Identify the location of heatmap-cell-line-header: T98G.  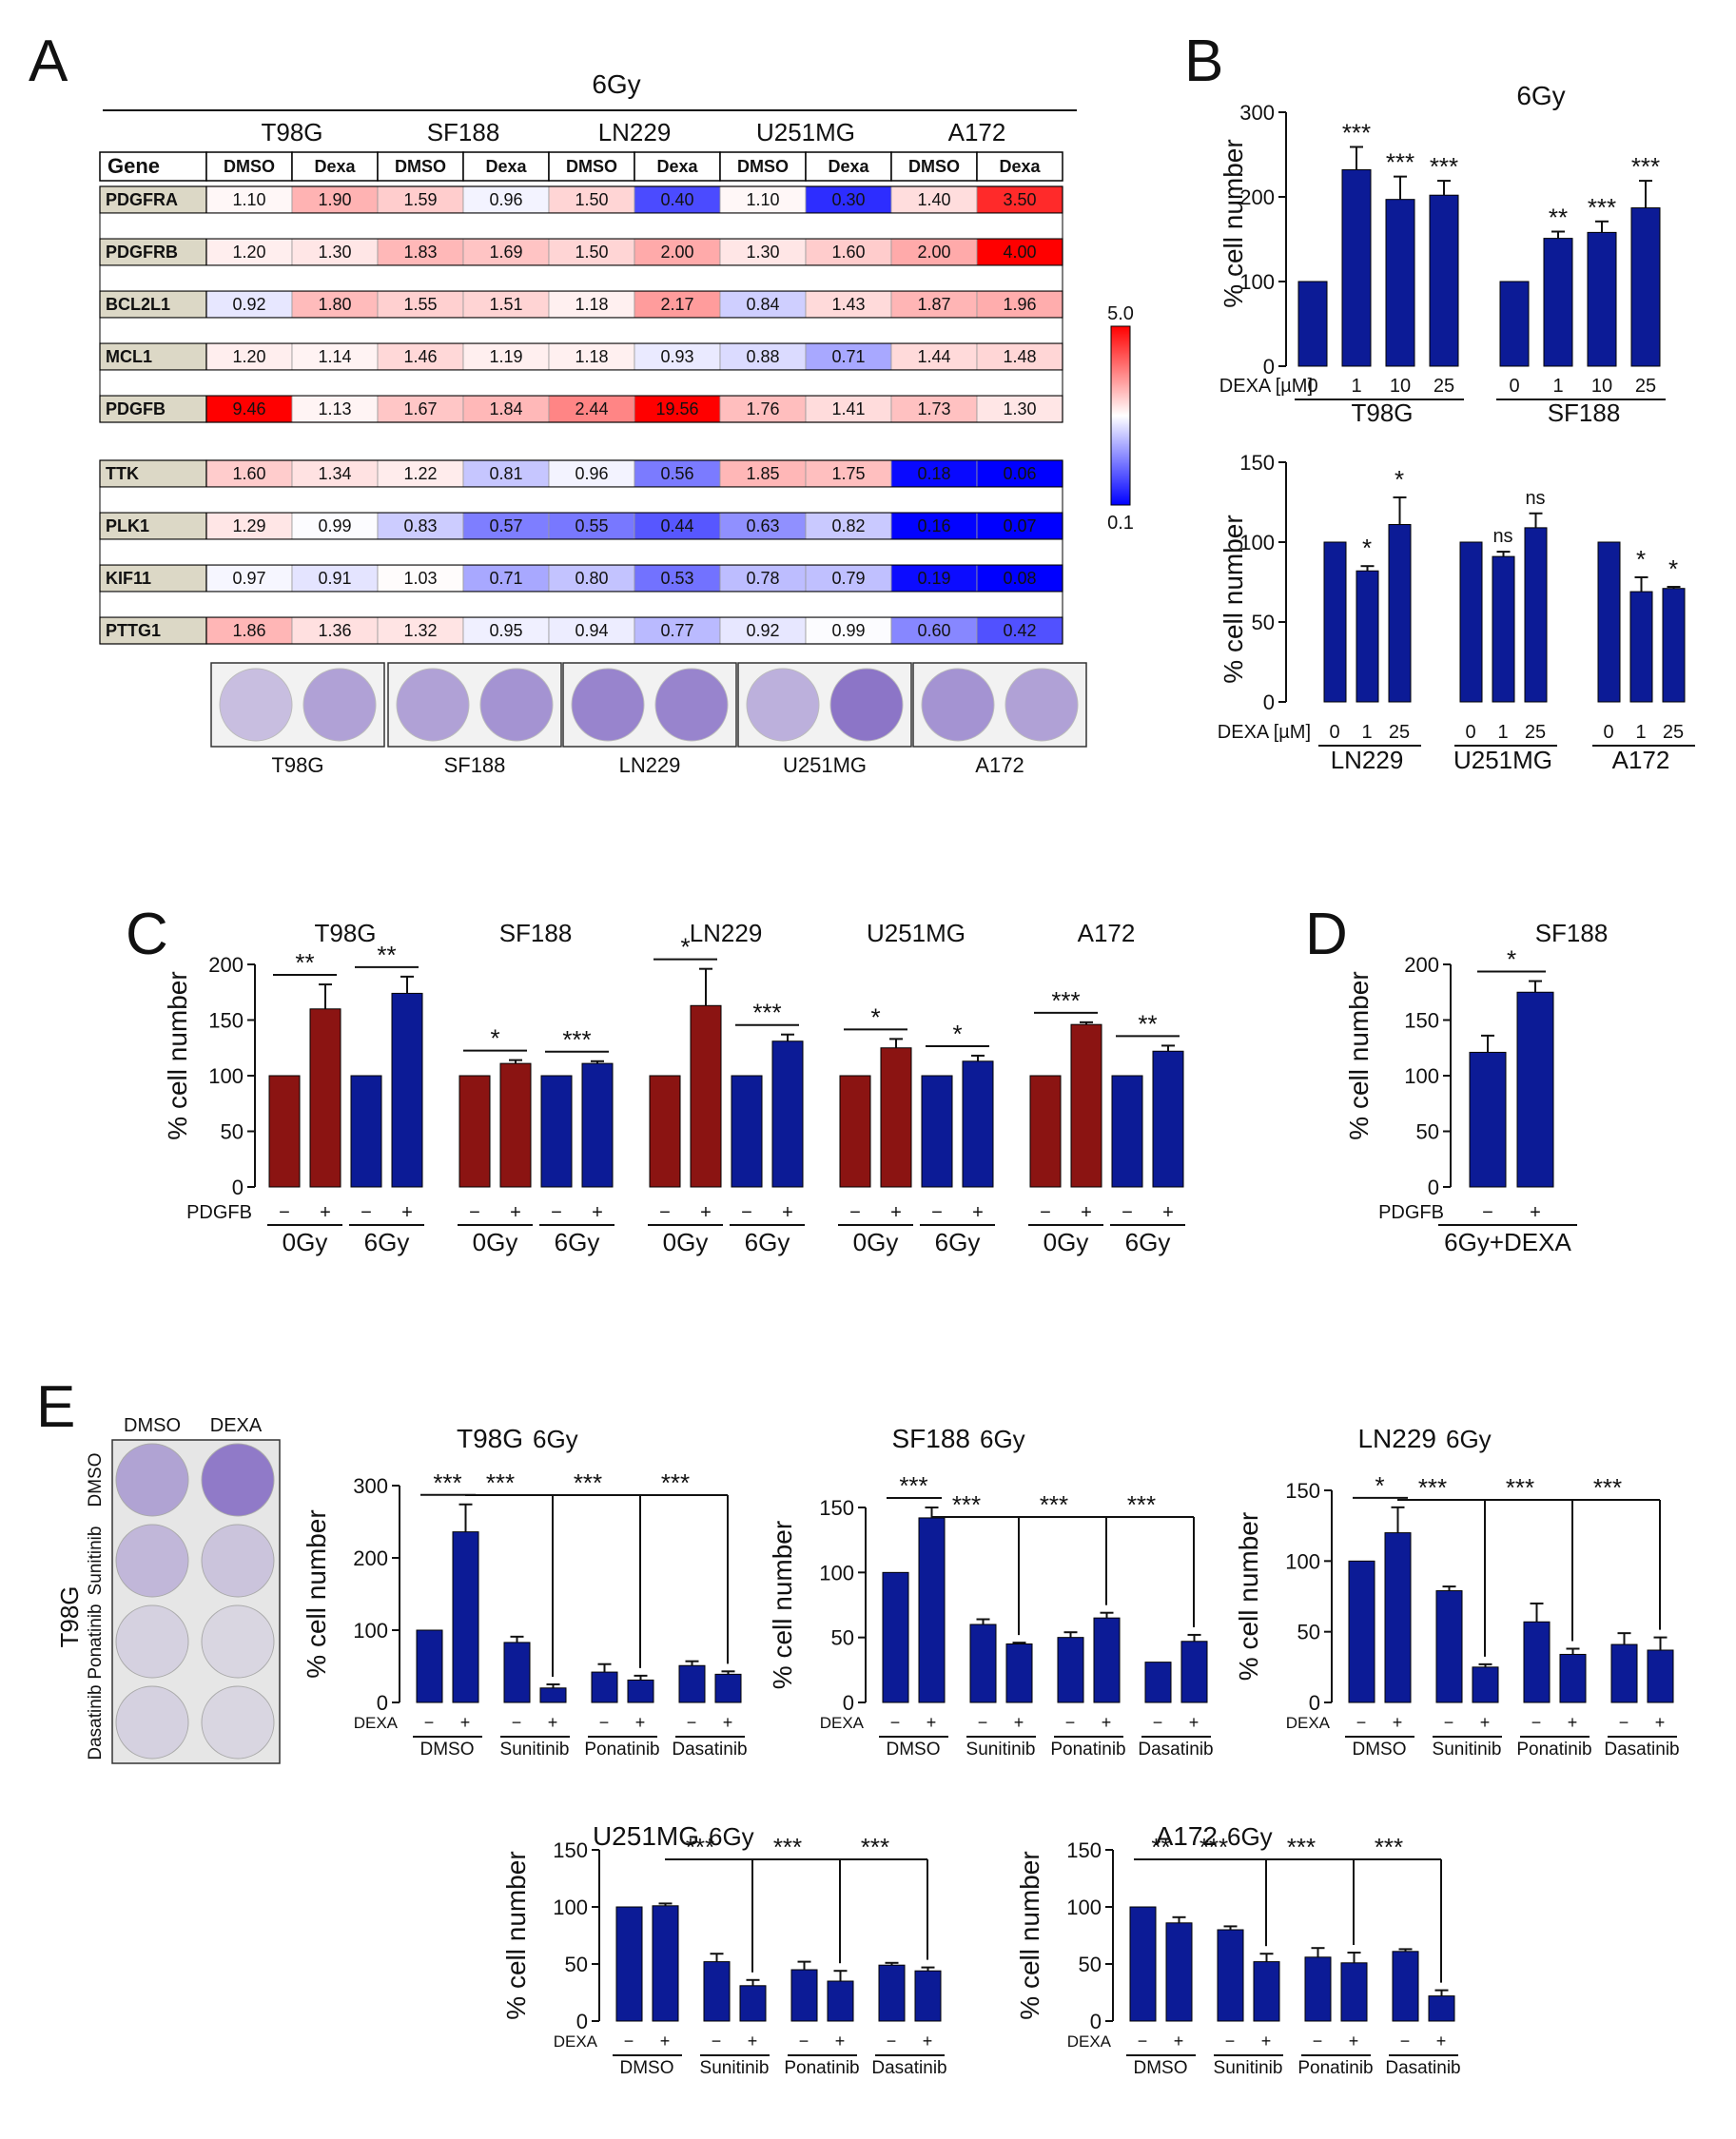
(292, 132).